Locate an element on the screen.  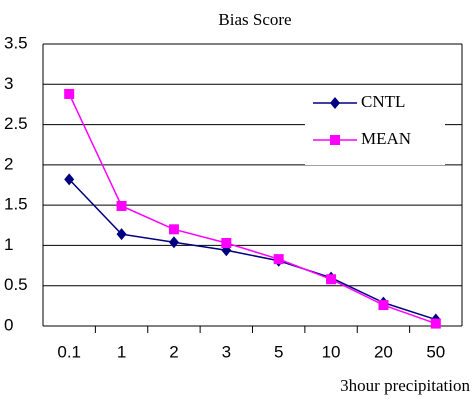
x-tick-label: 5 is located at coordinates (278, 351).